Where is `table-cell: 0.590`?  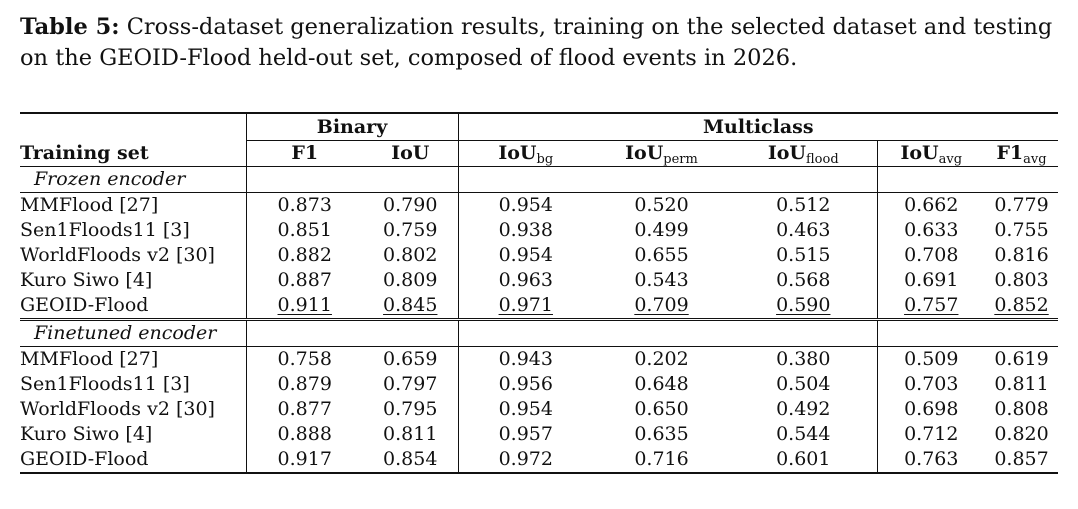 table-cell: 0.590 is located at coordinates (803, 305).